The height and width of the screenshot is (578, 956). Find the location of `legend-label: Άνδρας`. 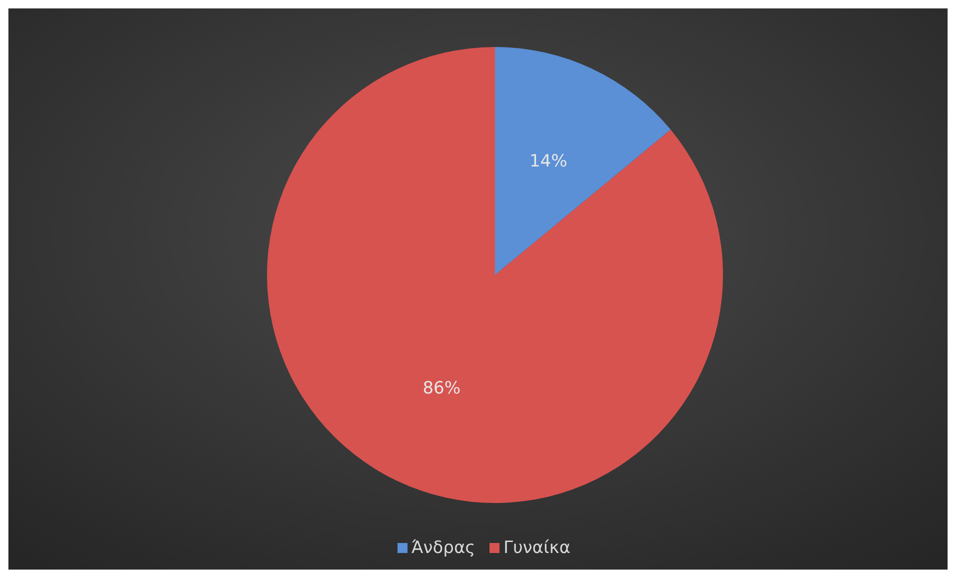

legend-label: Άνδρας is located at coordinates (444, 548).